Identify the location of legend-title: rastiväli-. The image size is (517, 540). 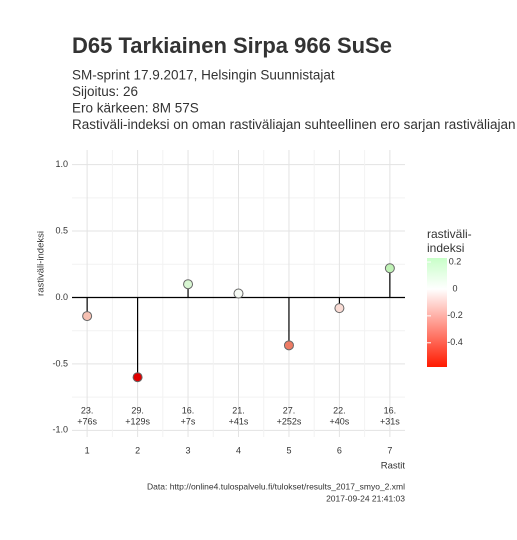
(449, 234).